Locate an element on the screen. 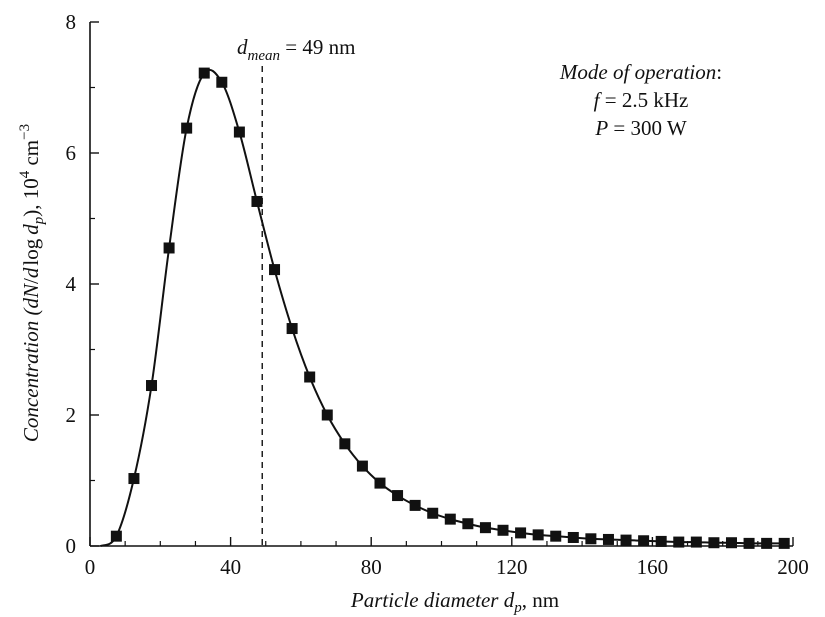 This screenshot has width=825, height=617. y-tick-label: 2 is located at coordinates (71, 415).